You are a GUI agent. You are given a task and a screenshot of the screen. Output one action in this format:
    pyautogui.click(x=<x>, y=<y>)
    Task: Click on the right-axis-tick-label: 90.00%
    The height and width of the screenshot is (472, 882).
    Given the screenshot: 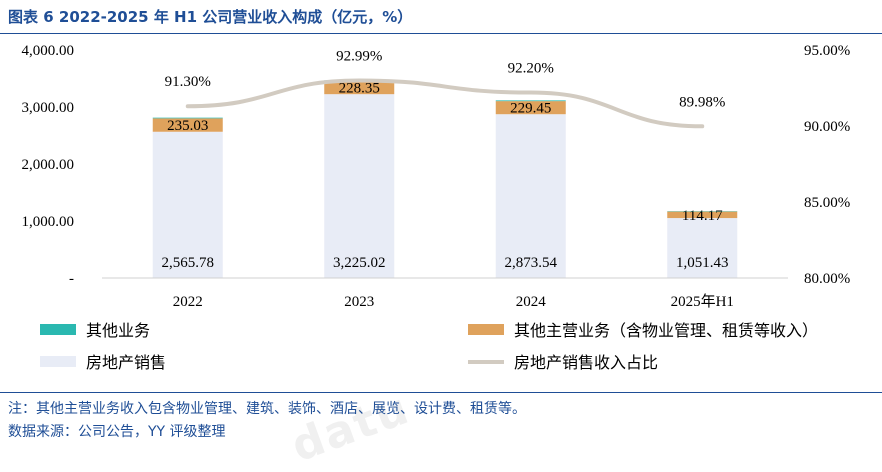 What is the action you would take?
    pyautogui.click(x=827, y=127)
    